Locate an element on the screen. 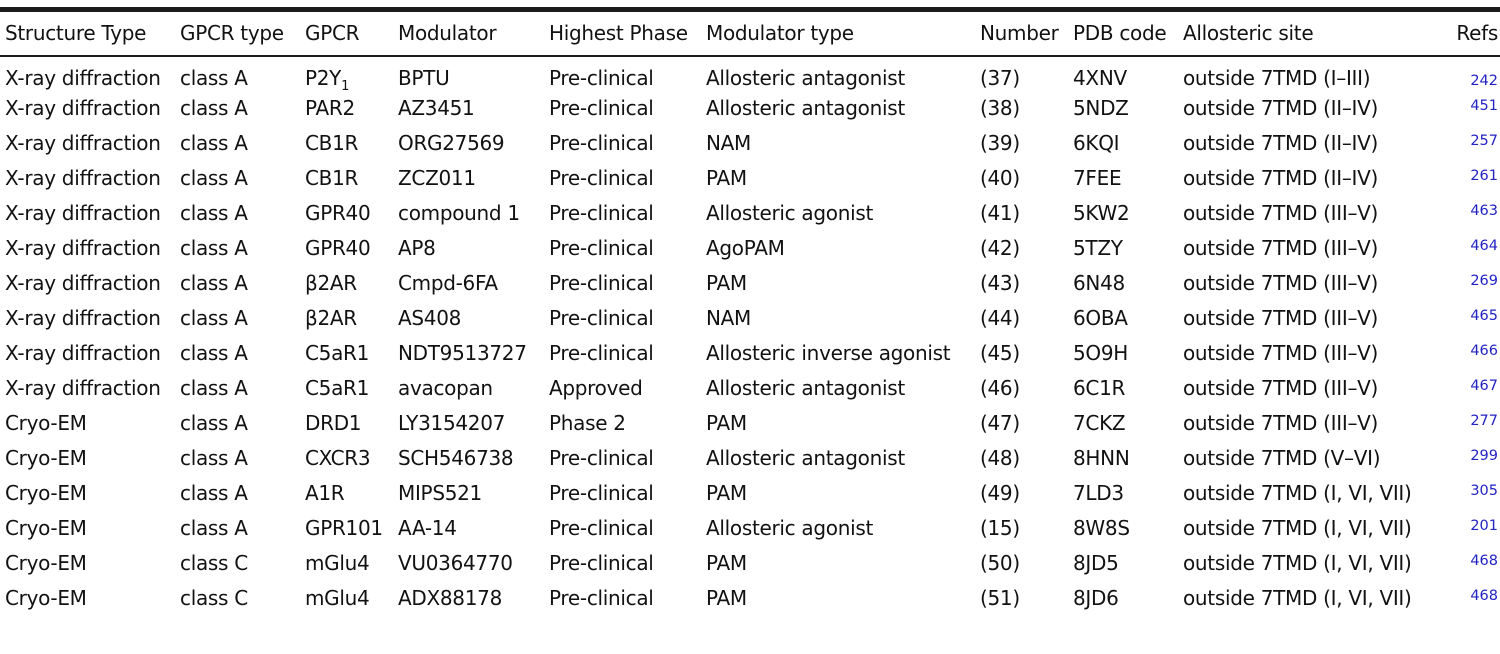 The width and height of the screenshot is (1500, 654). cell-modulator-type: Allosteric antagonist is located at coordinates (805, 78).